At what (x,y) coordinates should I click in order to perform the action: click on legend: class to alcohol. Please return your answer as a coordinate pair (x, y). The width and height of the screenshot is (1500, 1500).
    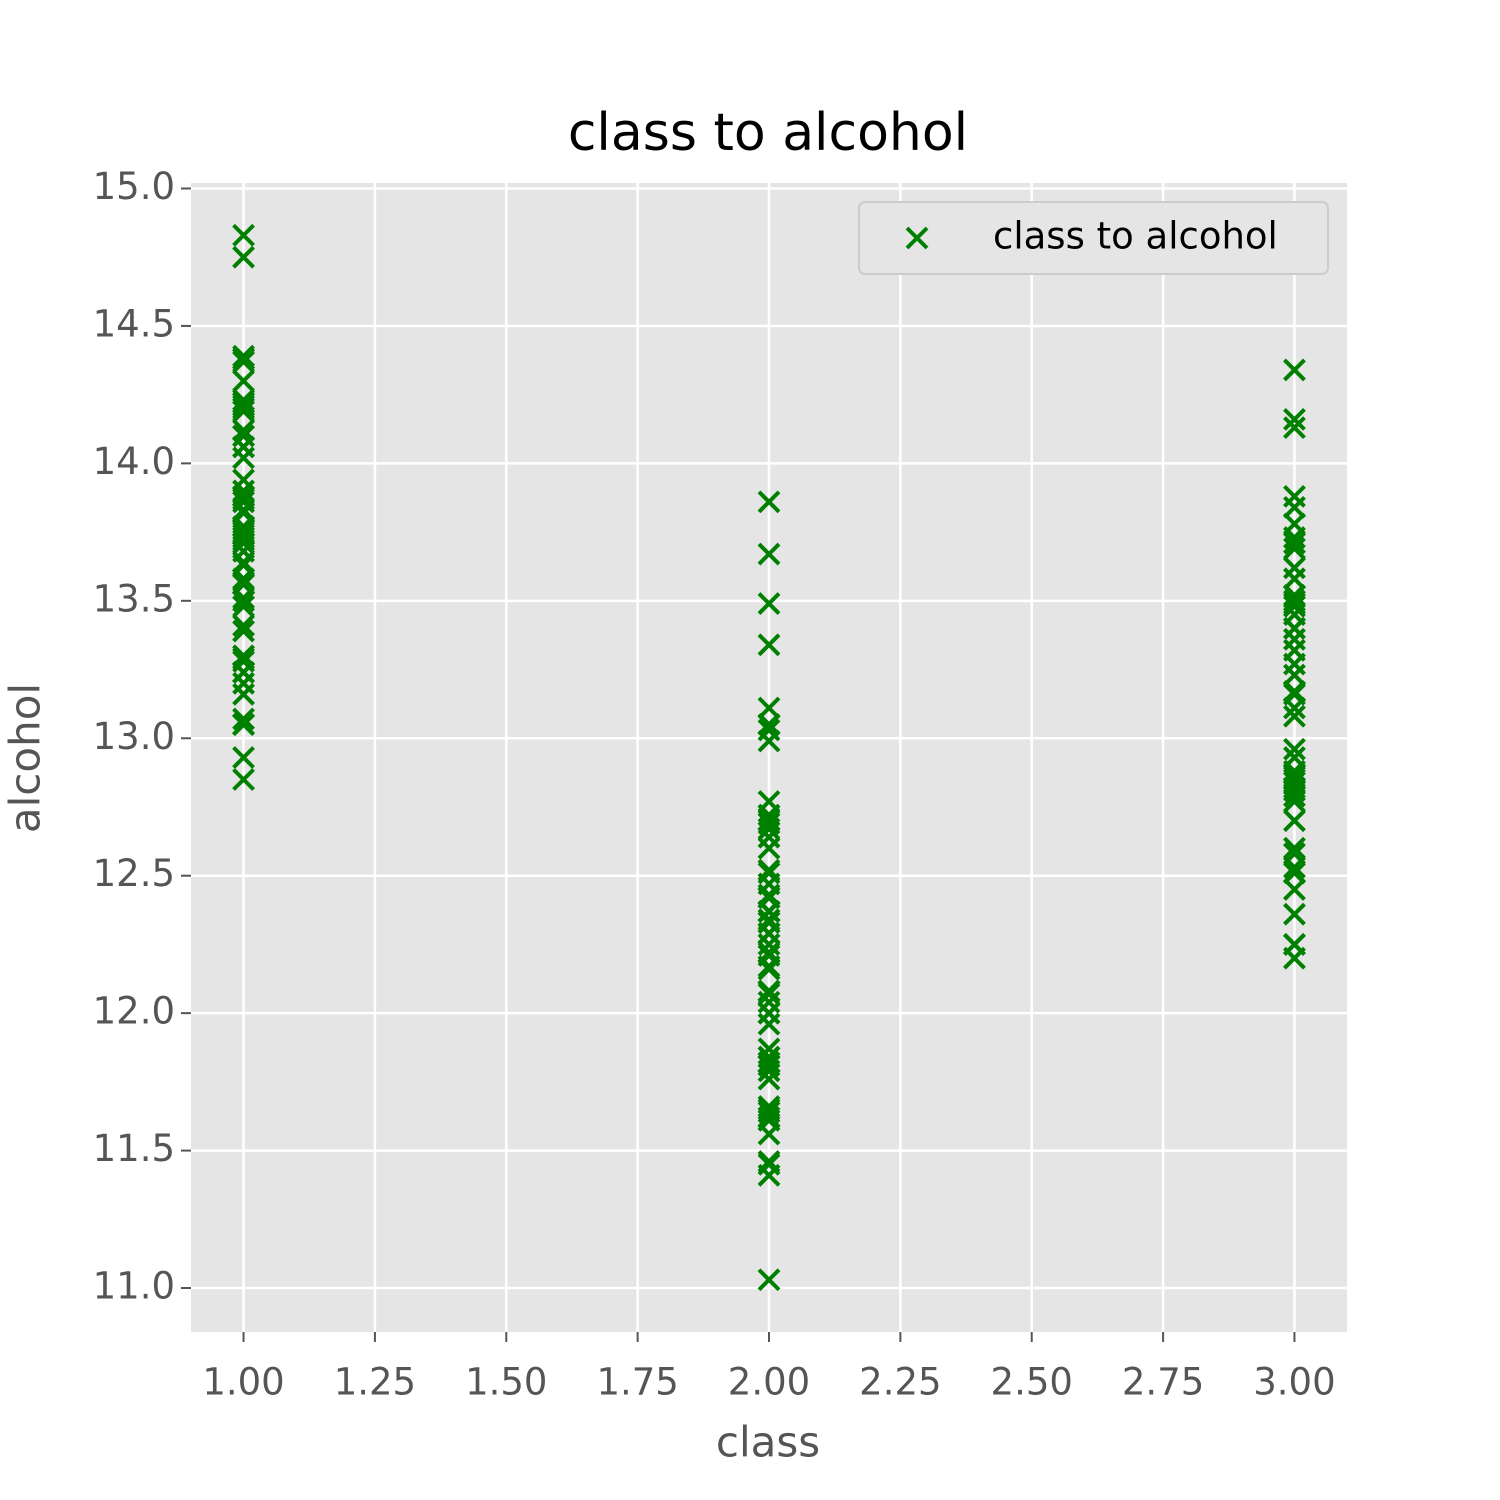
    Looking at the image, I should click on (1093, 238).